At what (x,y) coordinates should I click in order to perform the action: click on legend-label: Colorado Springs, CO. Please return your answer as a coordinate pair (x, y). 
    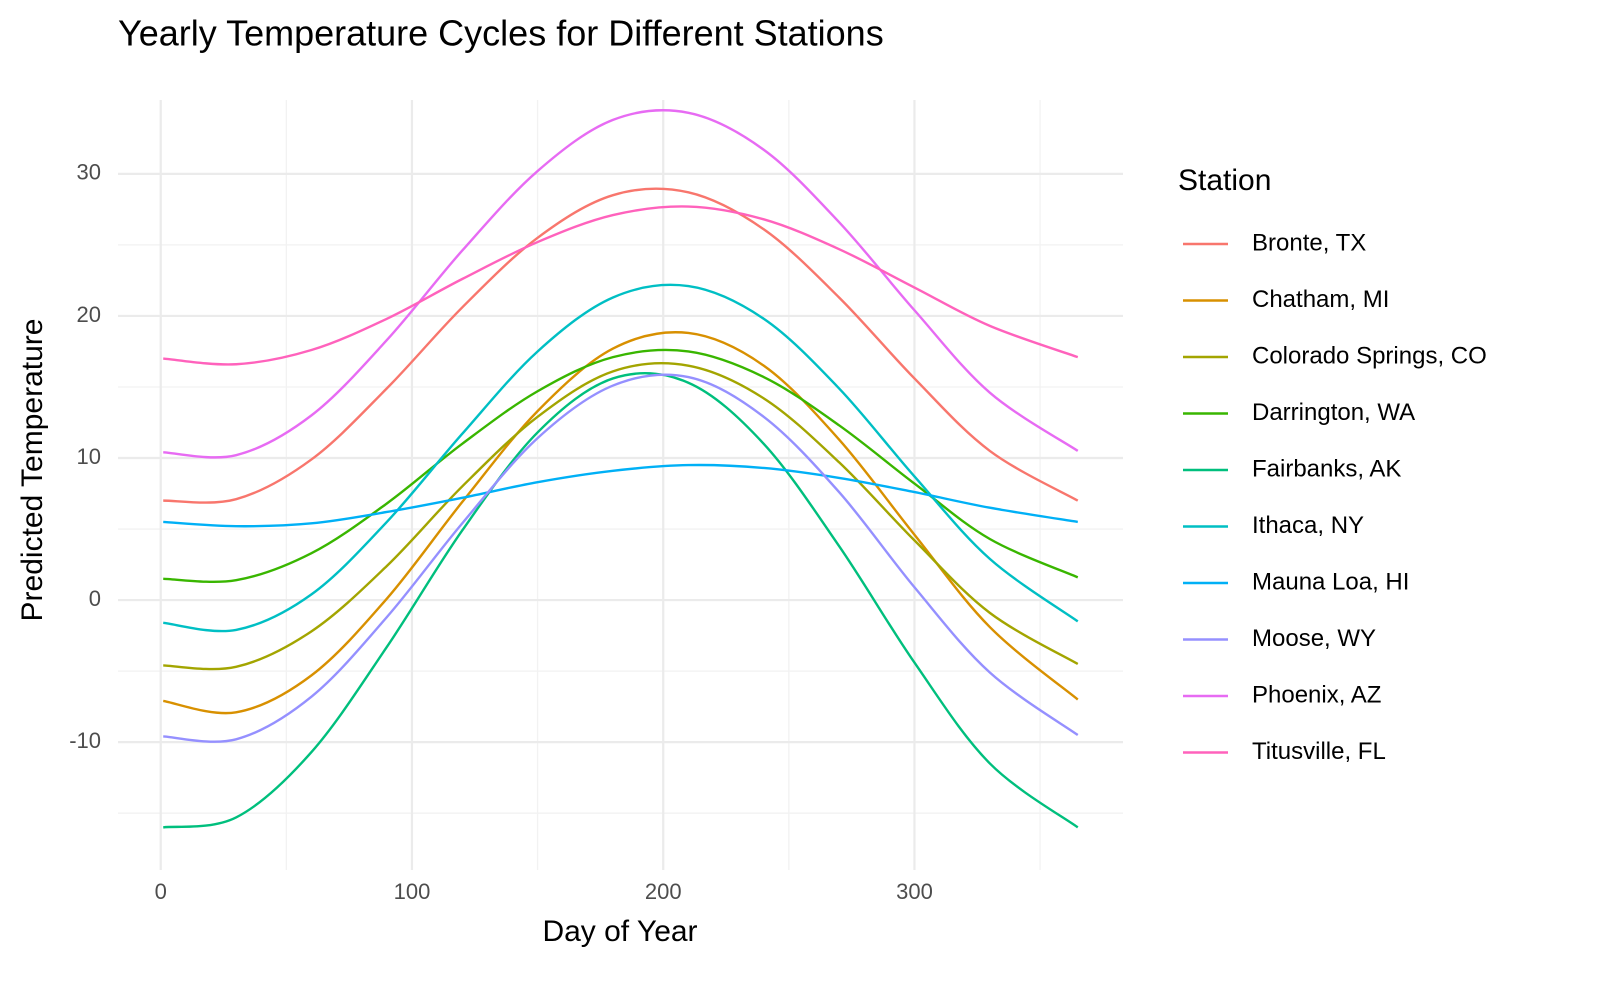
    Looking at the image, I should click on (1369, 355).